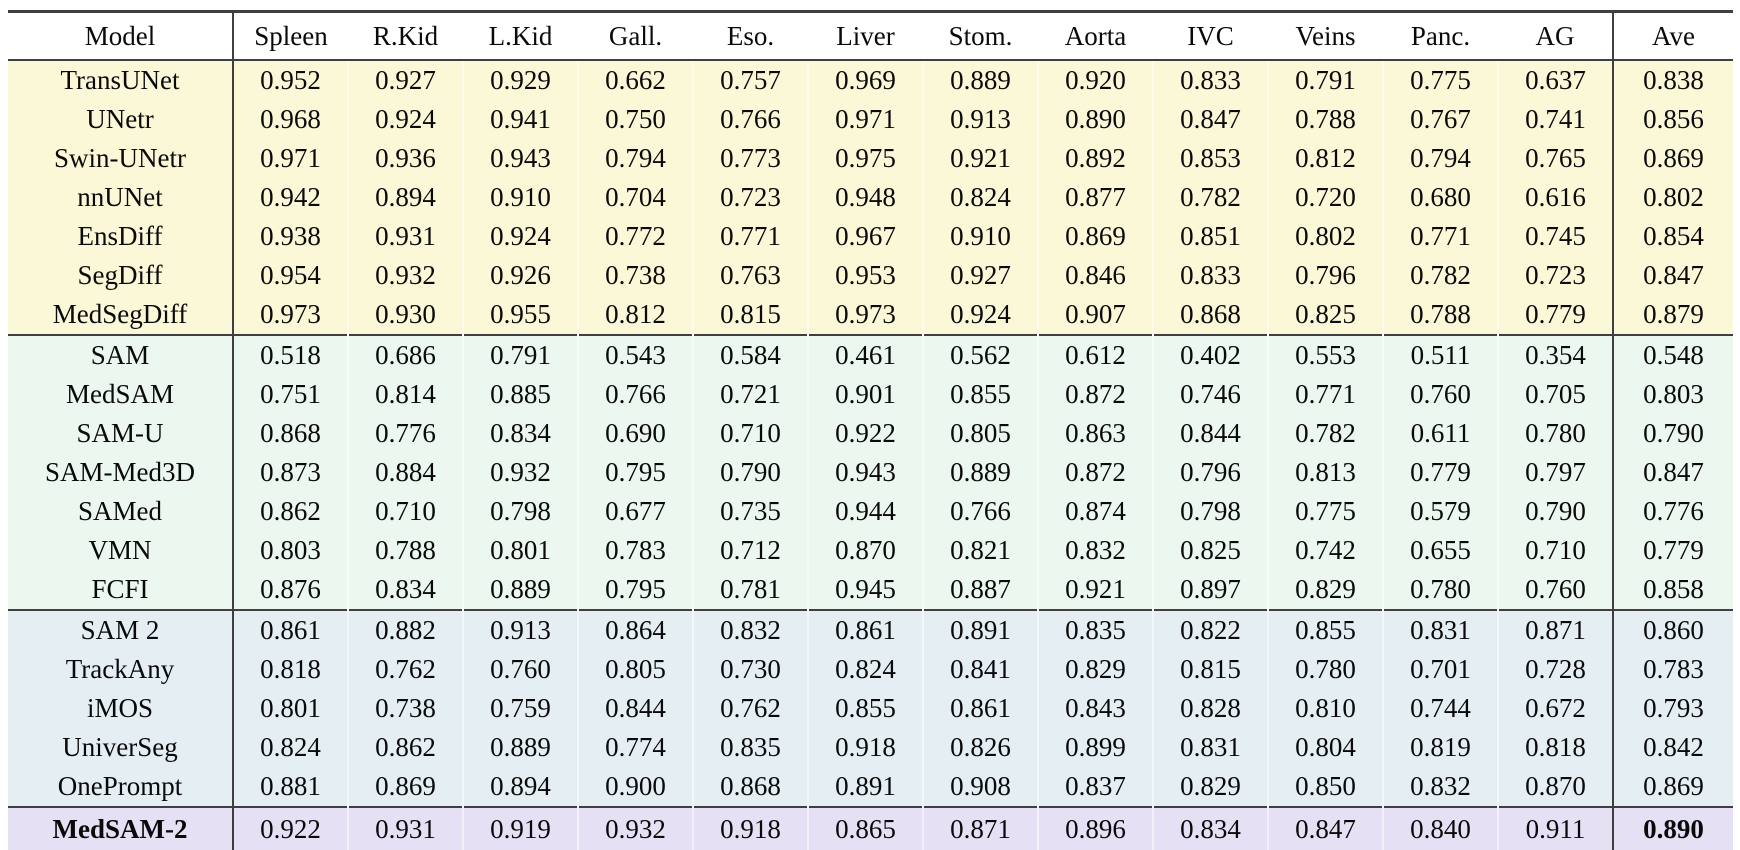 This screenshot has height=850, width=1740. I want to click on value-cell: 0.720, so click(1325, 197).